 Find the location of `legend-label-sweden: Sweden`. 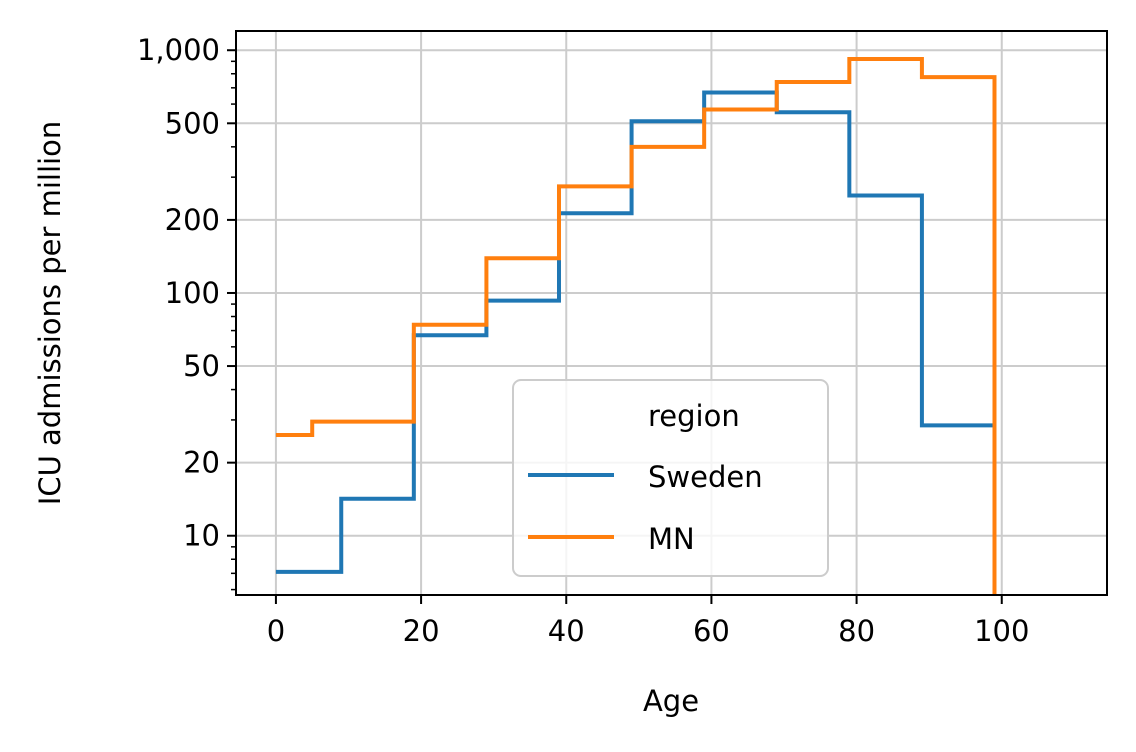

legend-label-sweden: Sweden is located at coordinates (705, 477).